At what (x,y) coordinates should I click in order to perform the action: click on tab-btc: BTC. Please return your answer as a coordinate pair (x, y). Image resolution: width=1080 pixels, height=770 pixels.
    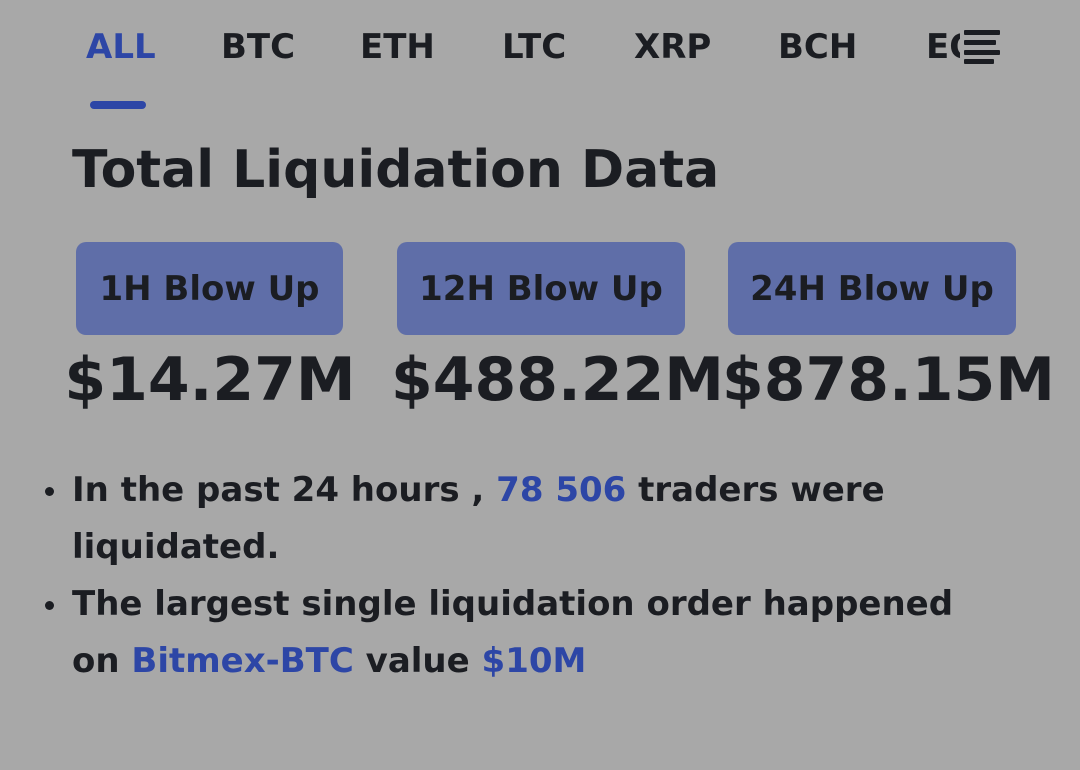
    Looking at the image, I should click on (258, 47).